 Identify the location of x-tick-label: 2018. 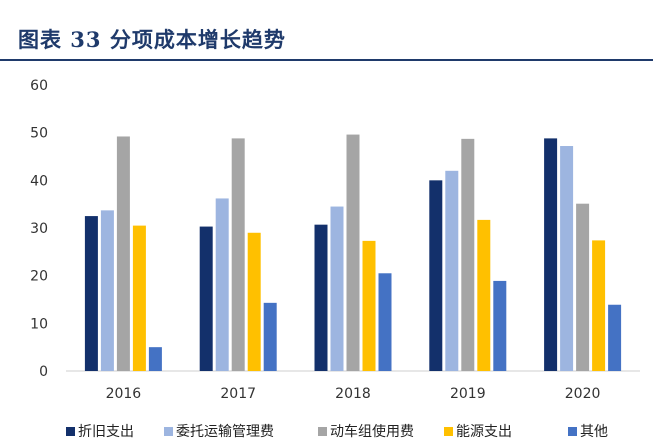
(353, 394).